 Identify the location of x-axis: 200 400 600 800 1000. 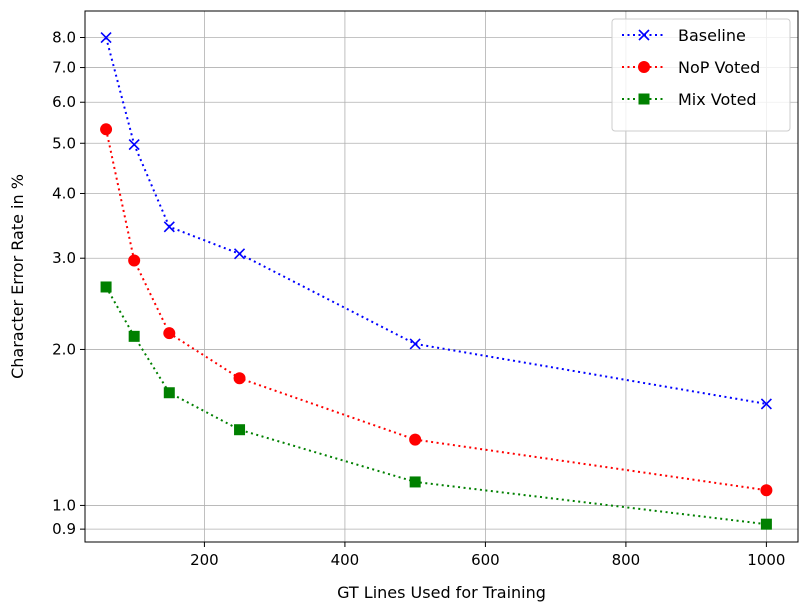
(487, 555).